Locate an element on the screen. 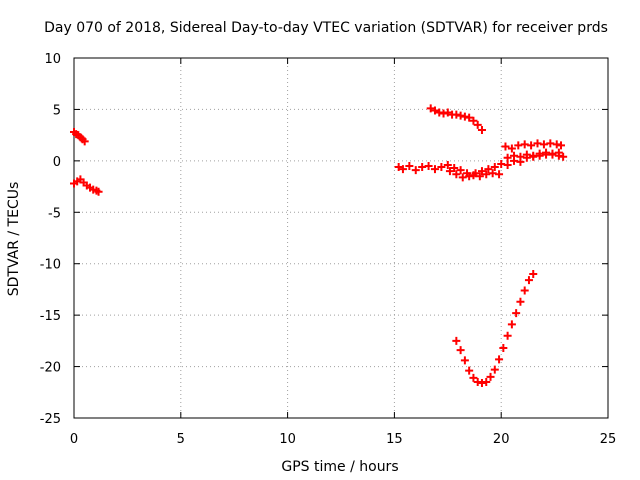 The height and width of the screenshot is (480, 640). x-tick-label: 0 is located at coordinates (74, 439).